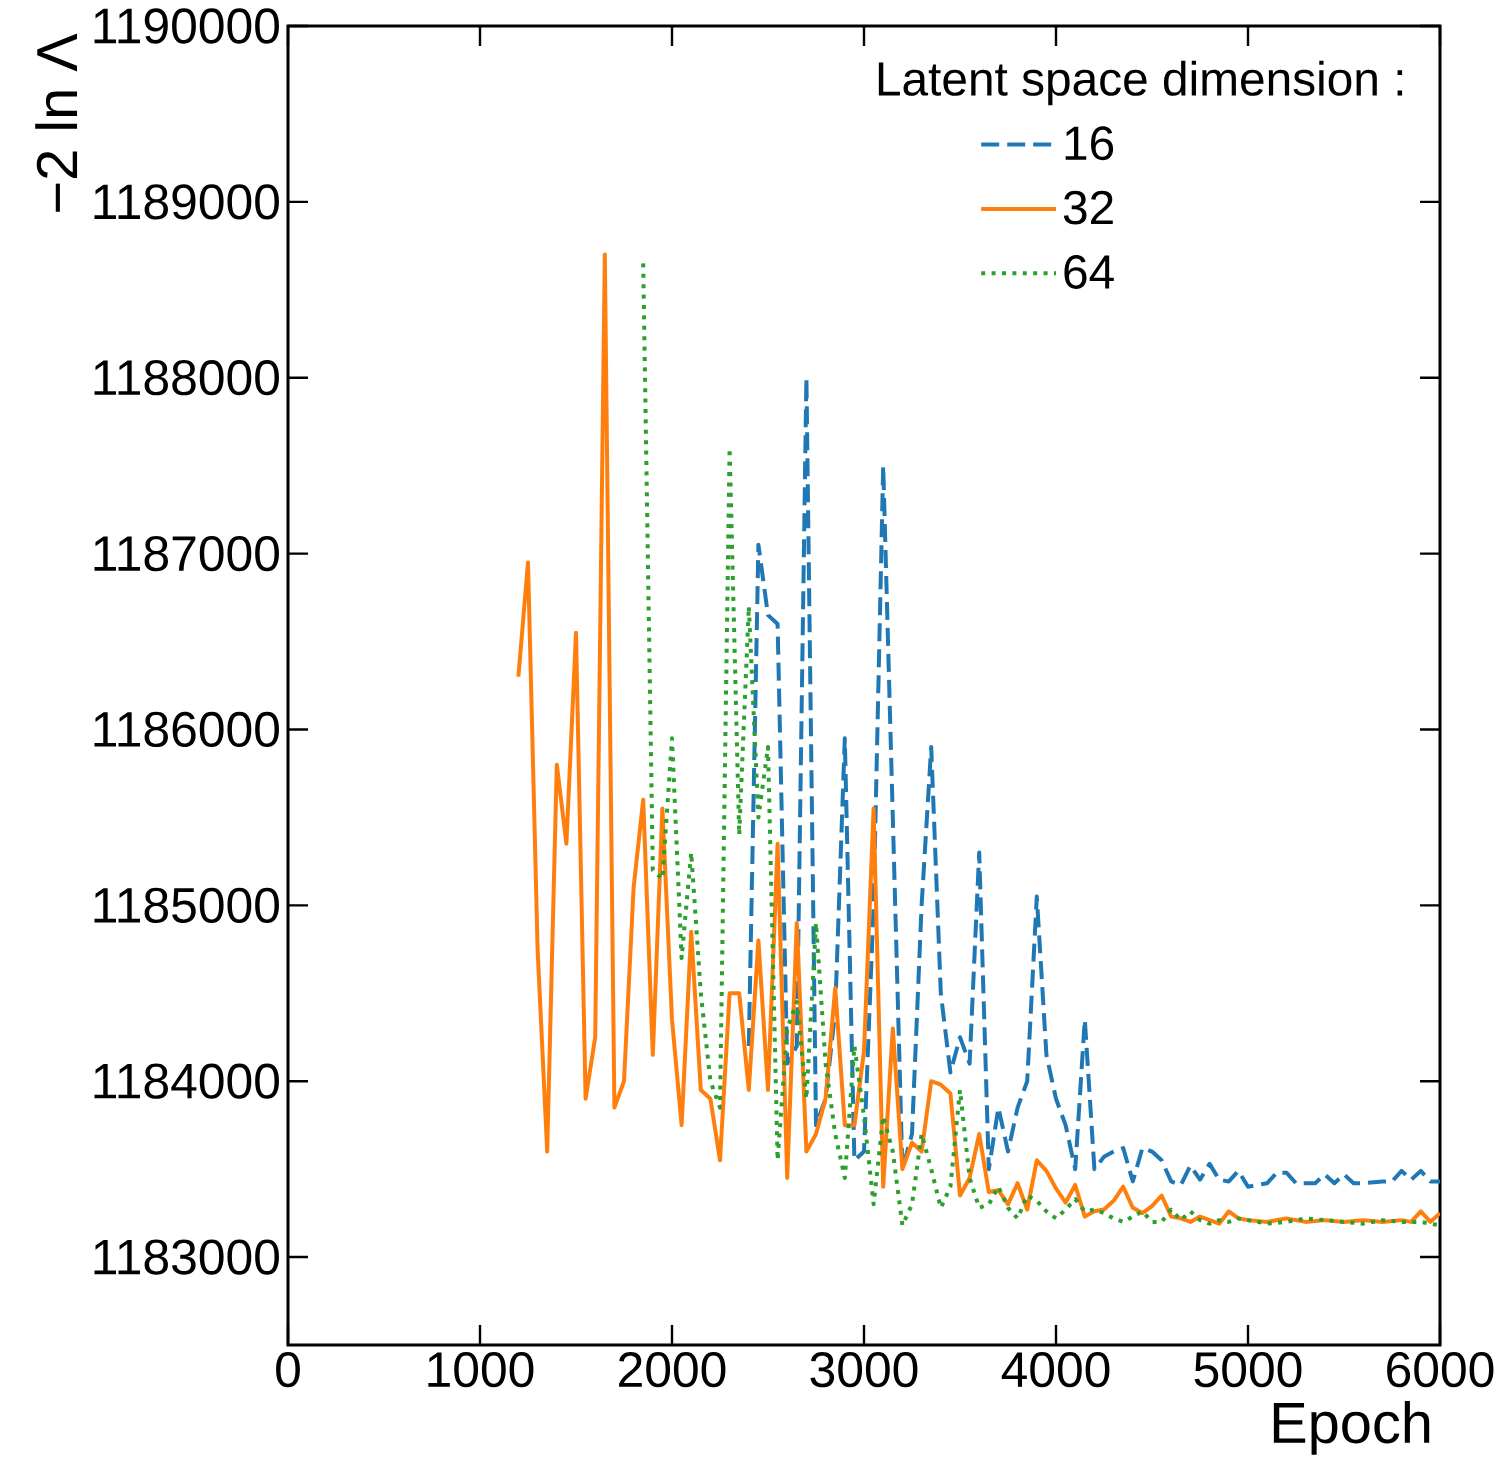 The width and height of the screenshot is (1502, 1474). What do you see at coordinates (864, 1370) in the screenshot?
I see `x-tick-label: 3000` at bounding box center [864, 1370].